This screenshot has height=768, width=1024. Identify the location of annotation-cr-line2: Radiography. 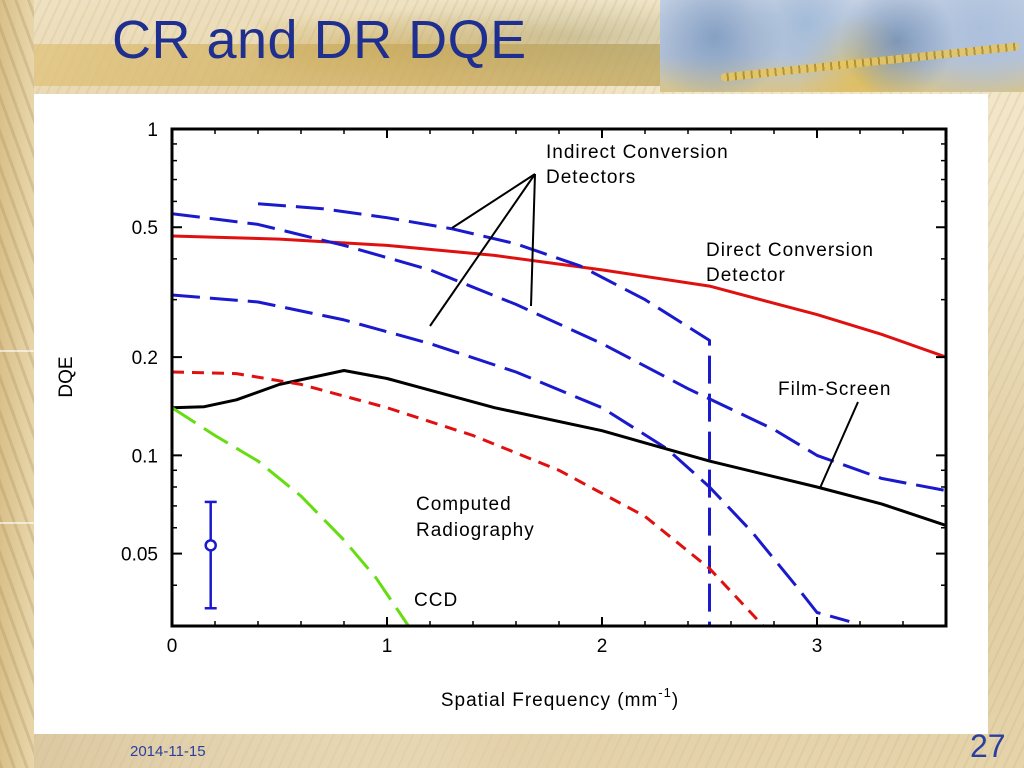
(475, 530).